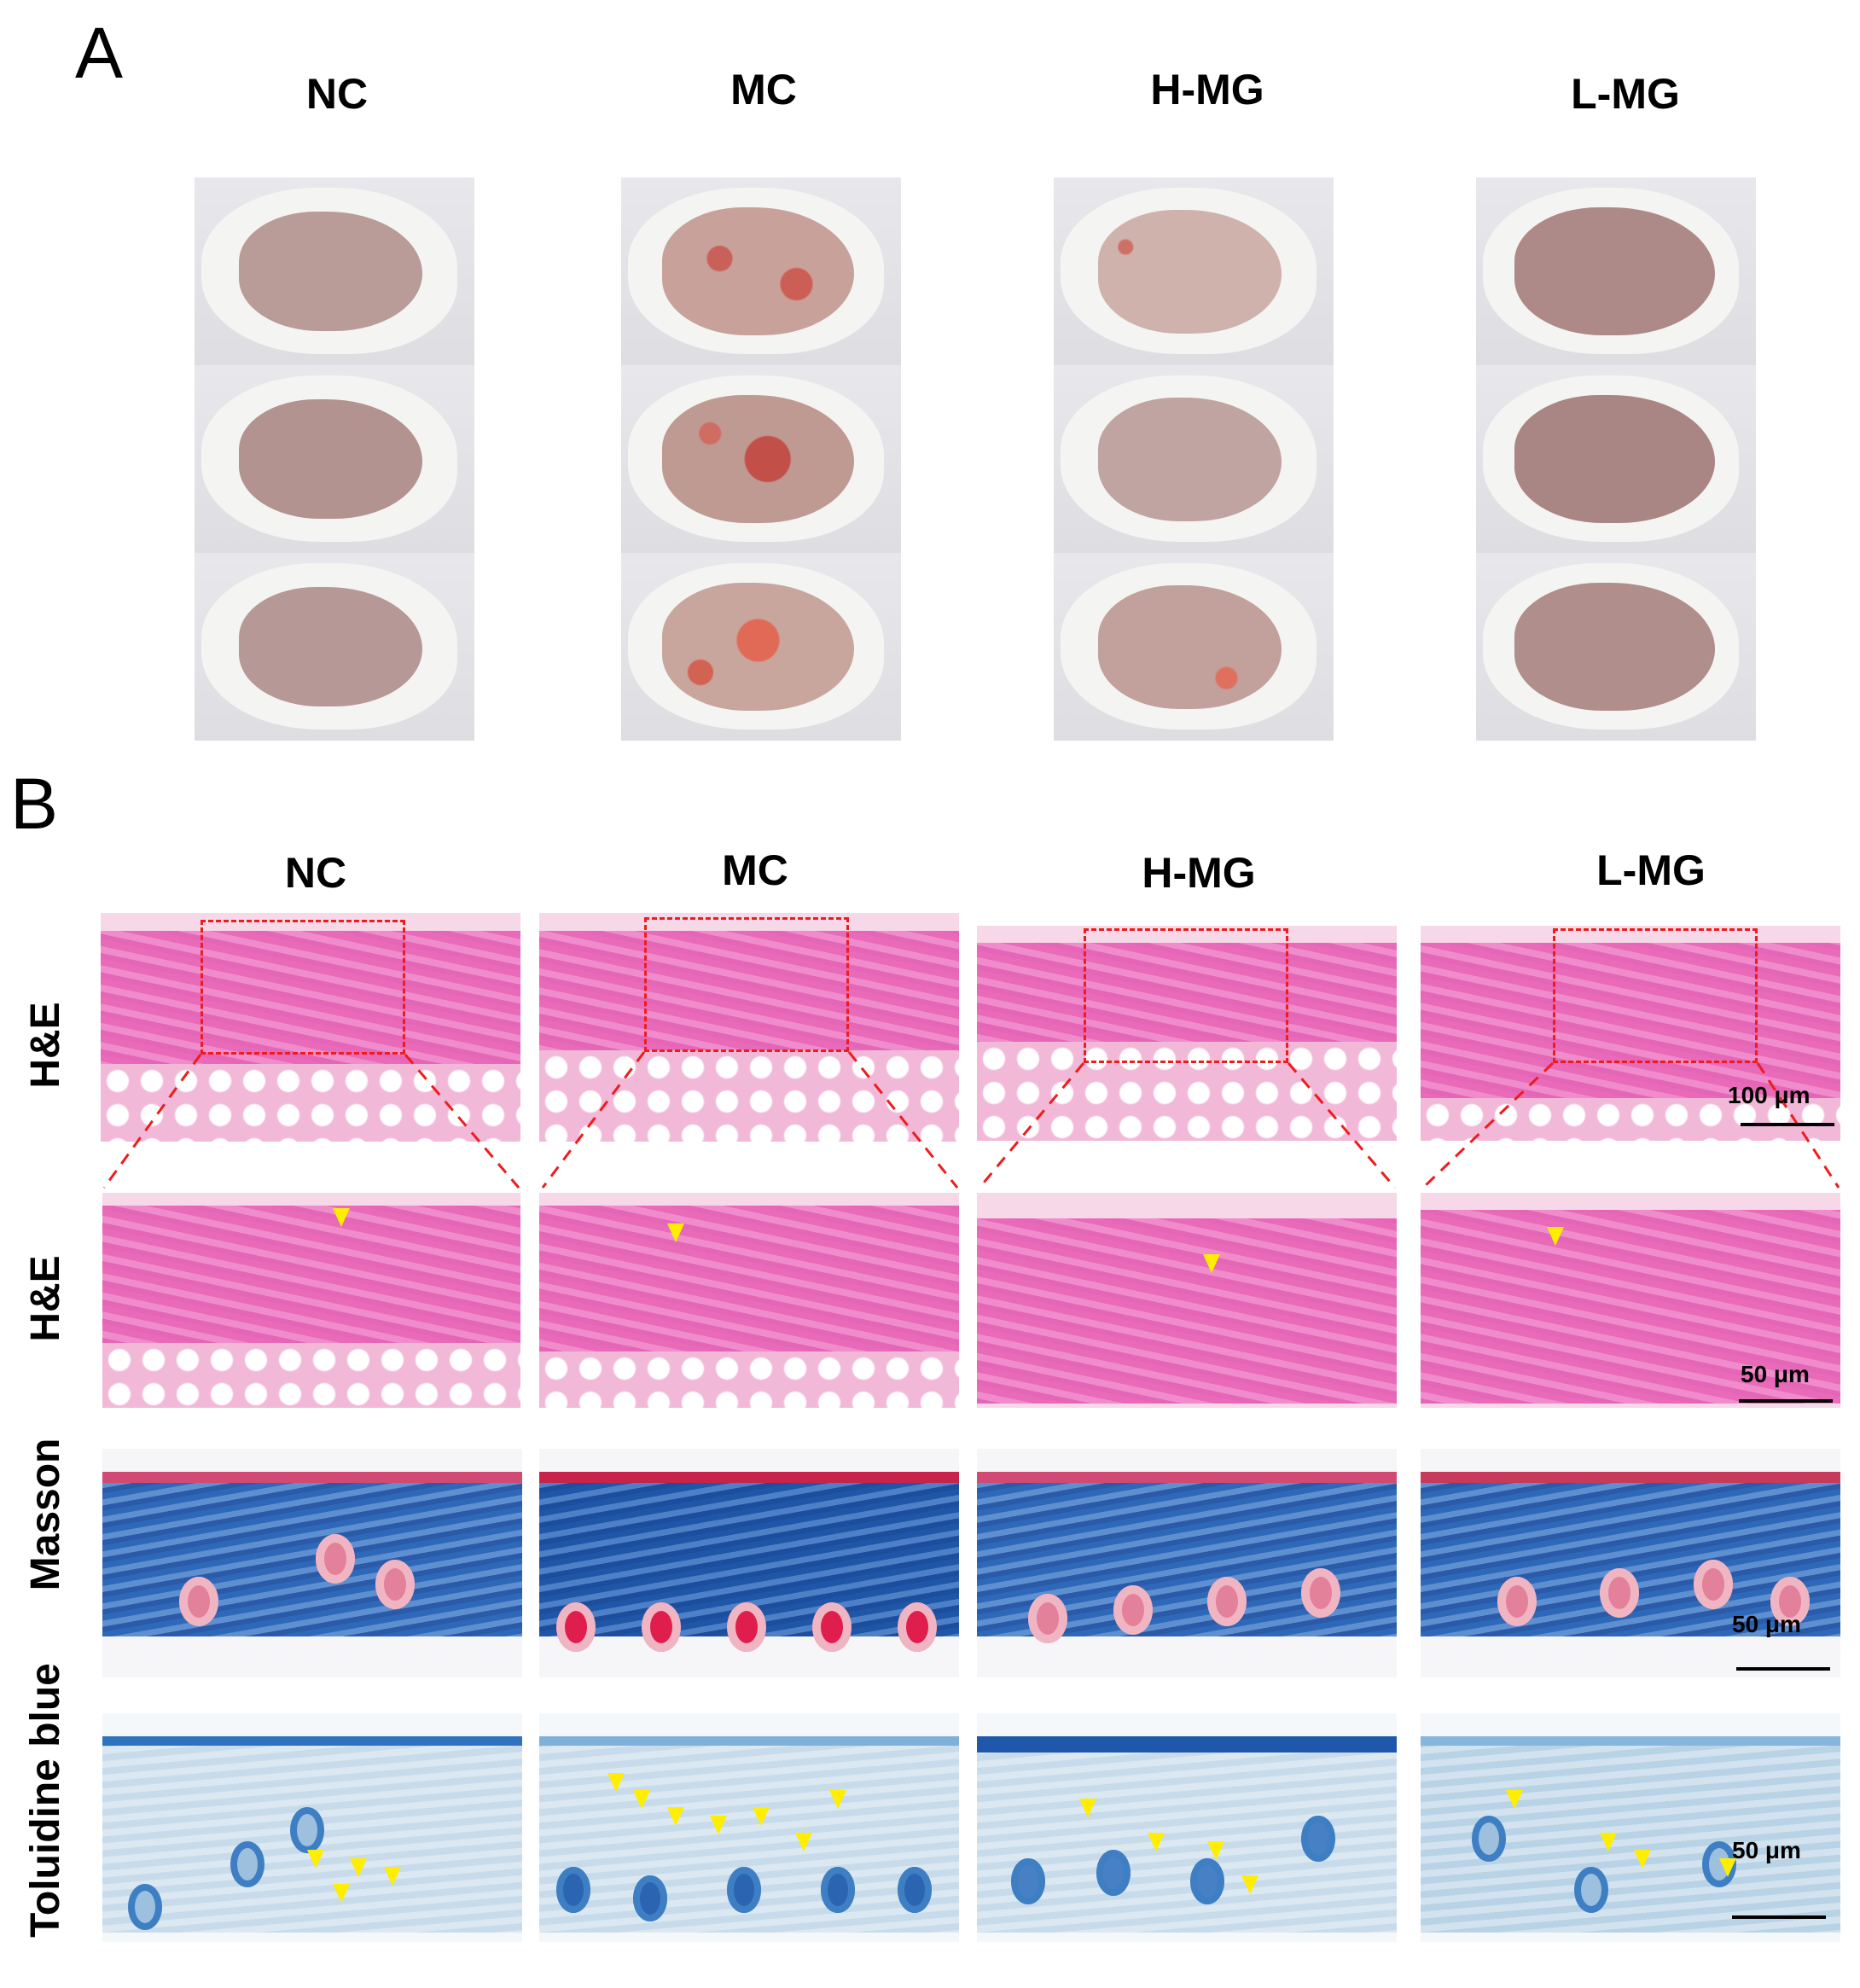  I want to click on panel-a-photo-column-hmg, so click(1194, 459).